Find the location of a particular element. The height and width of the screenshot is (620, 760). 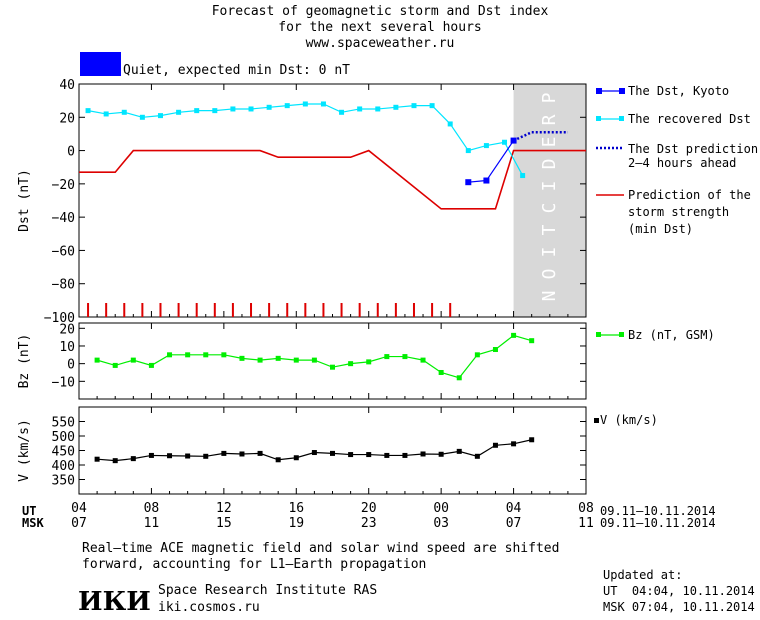

prediction-letter: P is located at coordinates (549, 97).